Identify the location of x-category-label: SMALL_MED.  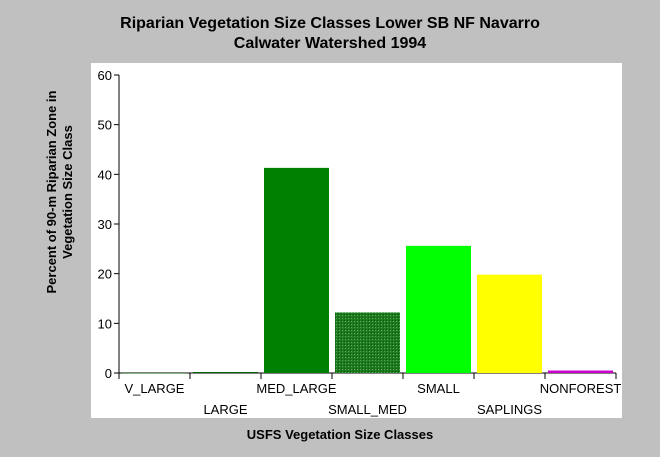
(367, 409).